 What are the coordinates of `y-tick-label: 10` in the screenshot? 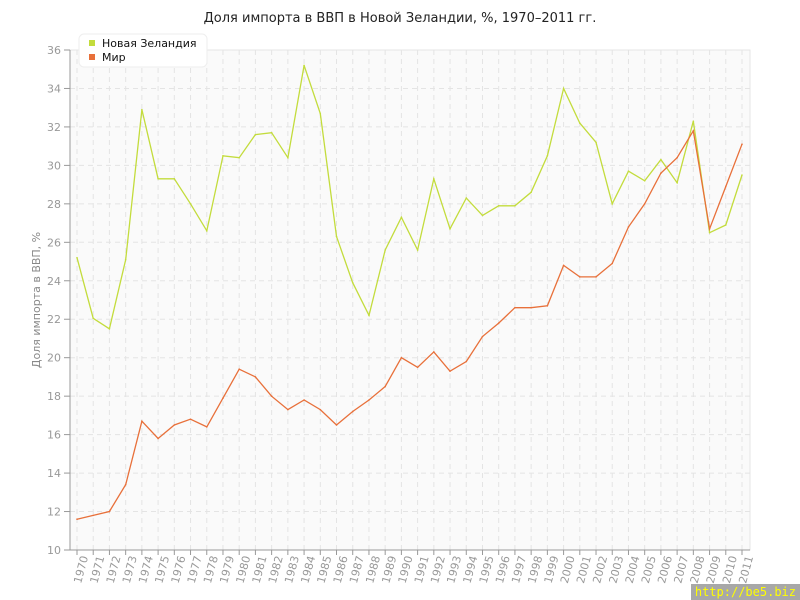 It's located at (54, 550).